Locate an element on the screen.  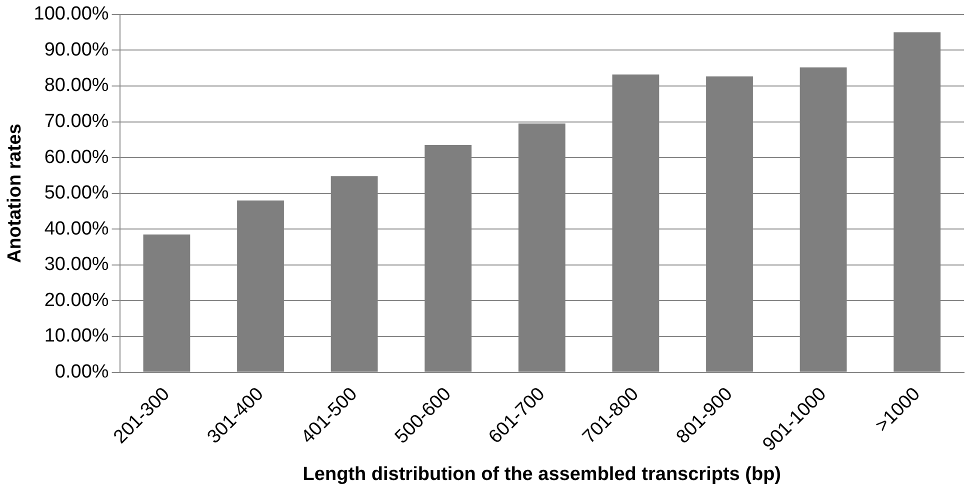
y-tick-label: 80.00% is located at coordinates (76, 85).